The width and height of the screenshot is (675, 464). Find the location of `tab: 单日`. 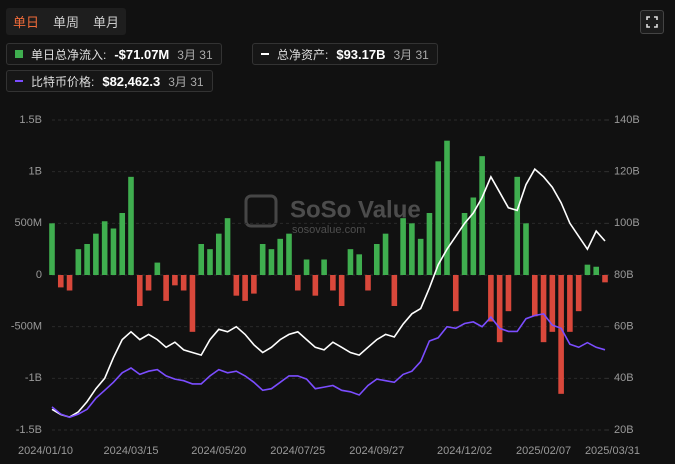

tab: 单日 is located at coordinates (26, 22).